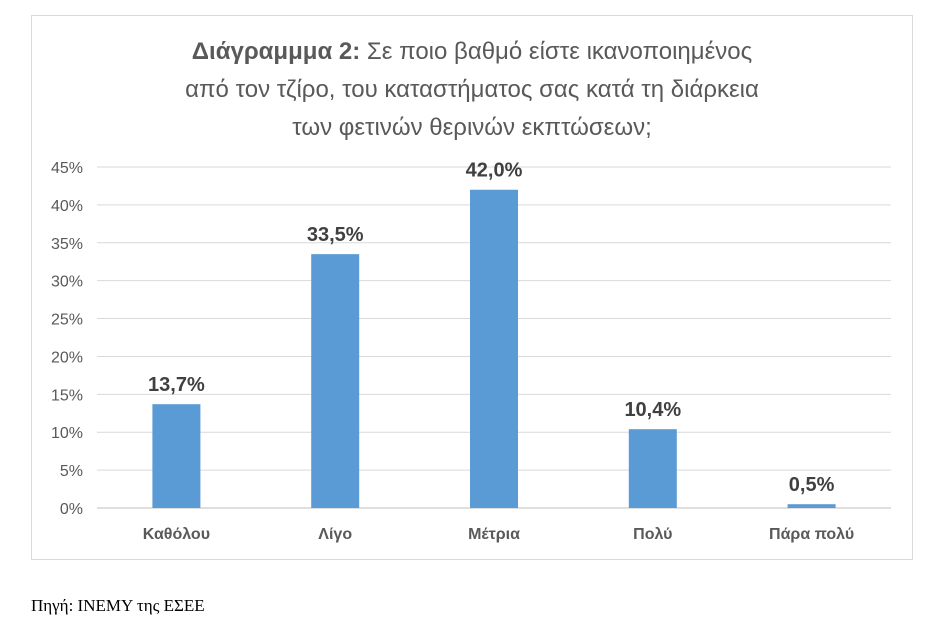 The width and height of the screenshot is (947, 635). I want to click on data-label: 33,5%, so click(335, 235).